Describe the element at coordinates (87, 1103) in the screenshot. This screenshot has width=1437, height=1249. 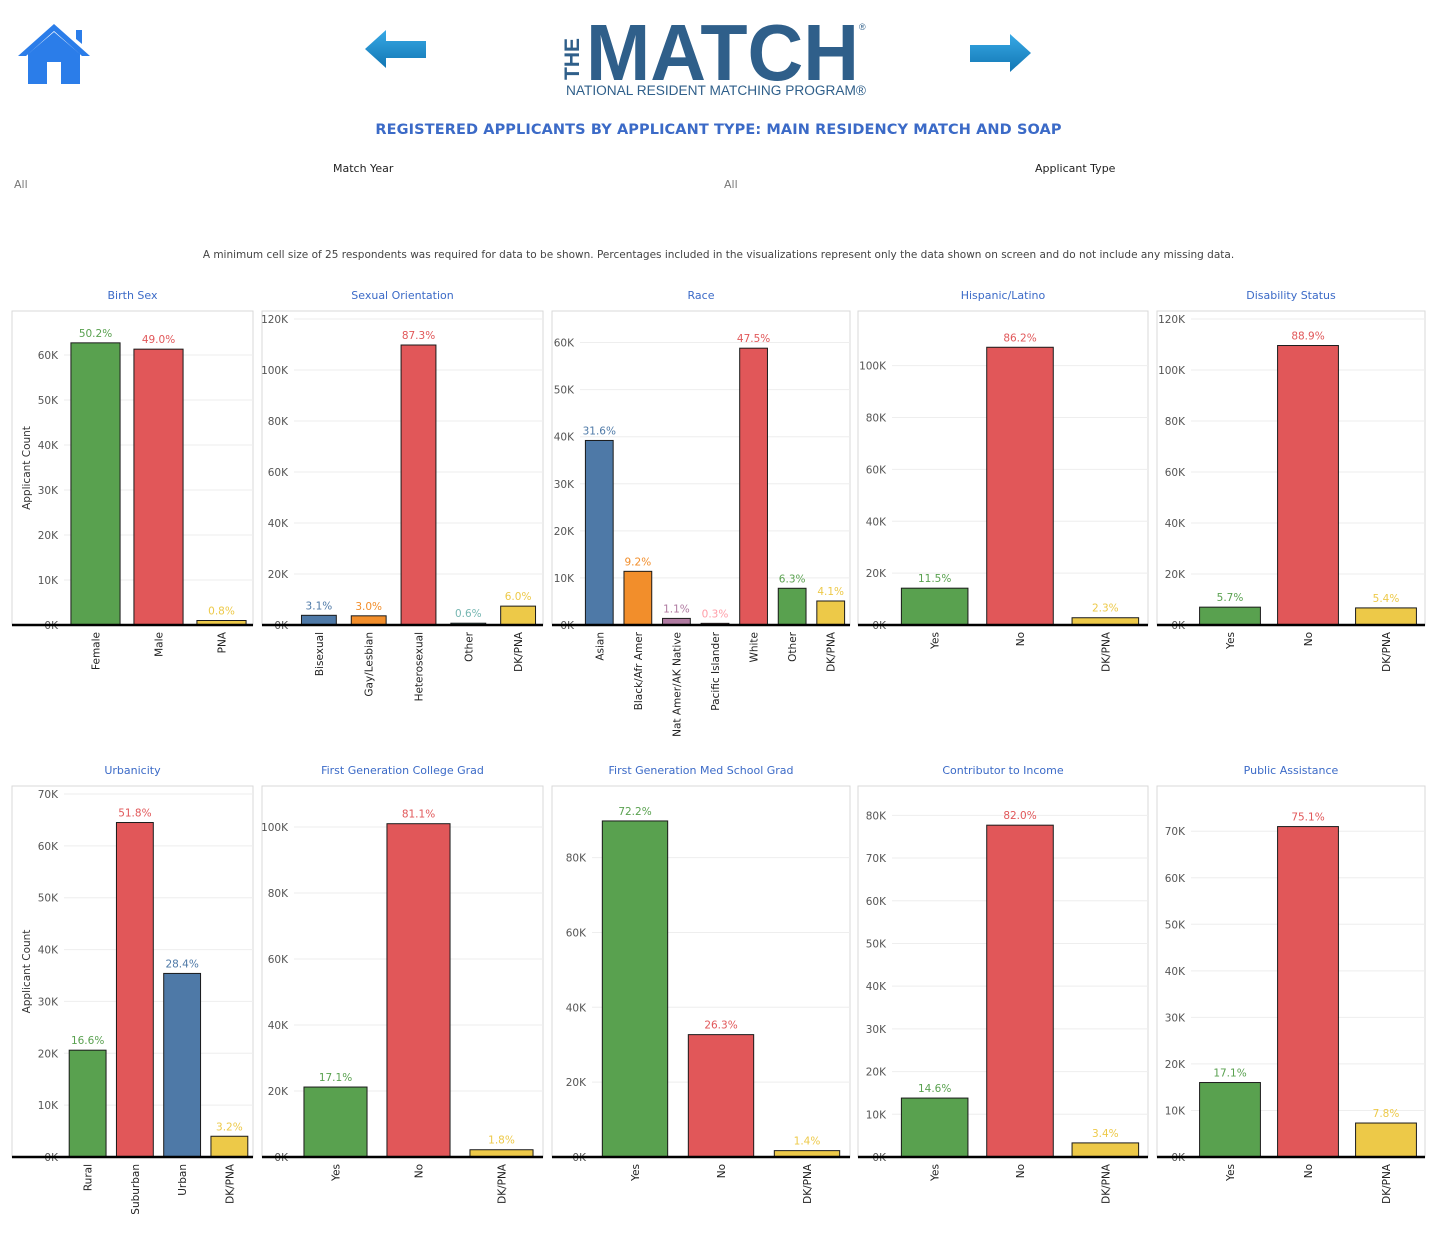
I see `urbanicity-bar-rural` at that location.